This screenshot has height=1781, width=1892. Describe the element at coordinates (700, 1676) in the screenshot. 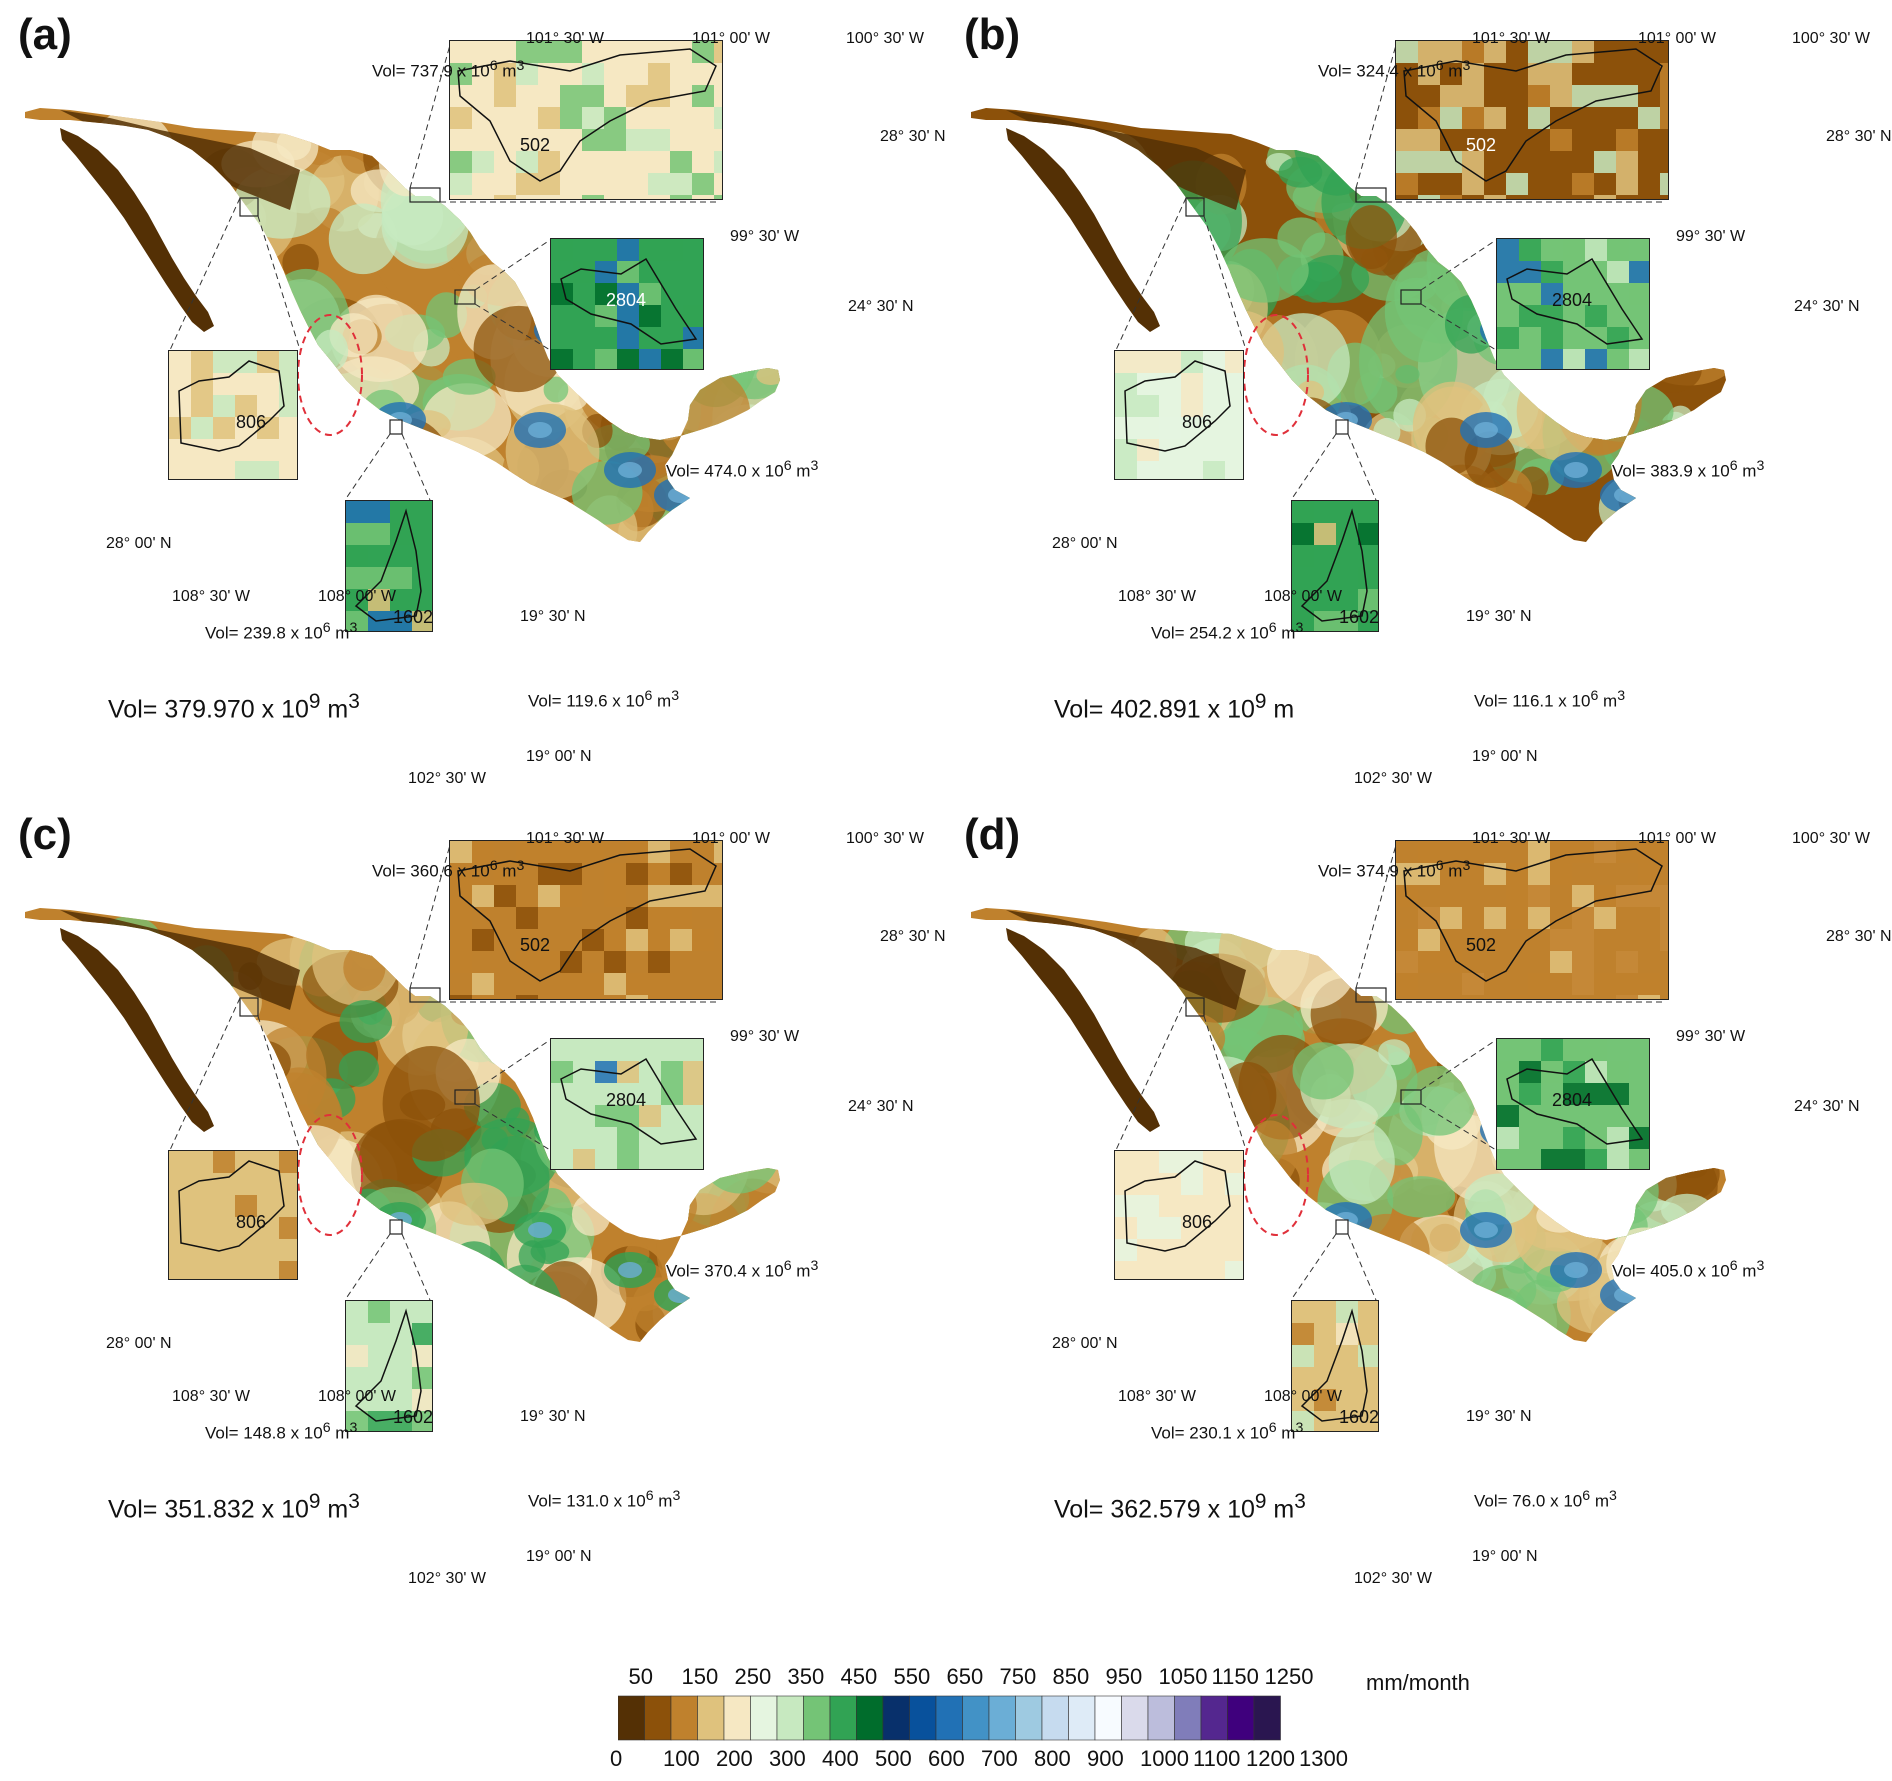

I see `colorbar-top-label: 150` at that location.